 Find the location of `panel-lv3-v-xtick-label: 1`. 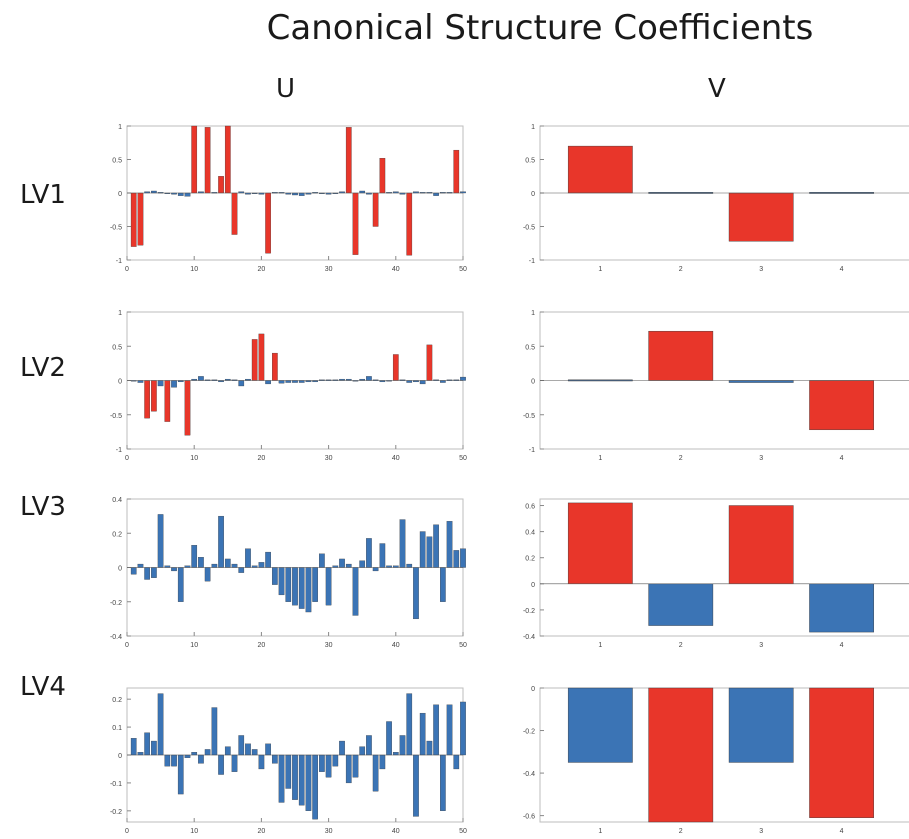

panel-lv3-v-xtick-label: 1 is located at coordinates (600, 645).